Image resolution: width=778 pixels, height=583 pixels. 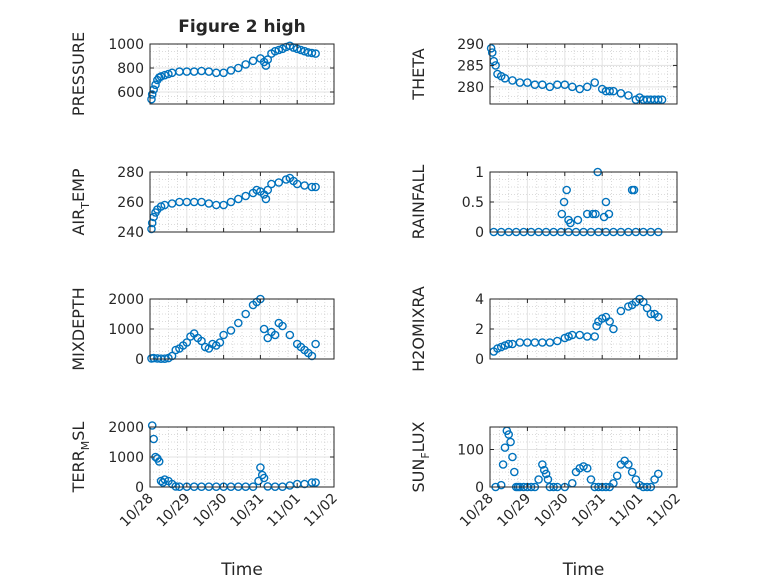 I want to click on y-axis-label: MIXDEPTH, so click(x=78, y=328).